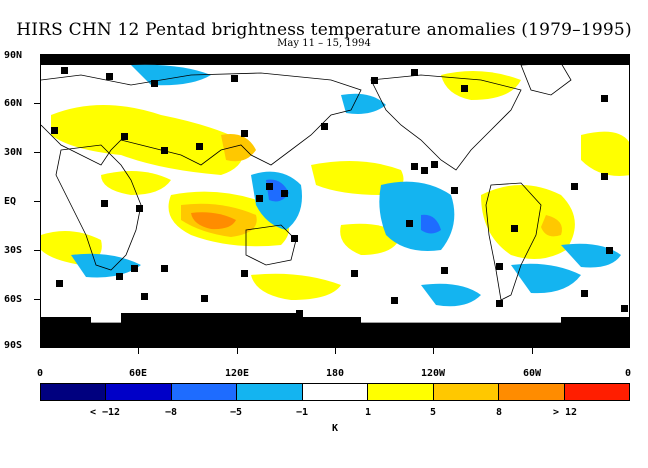  I want to click on colorbar-label: 8, so click(499, 412).